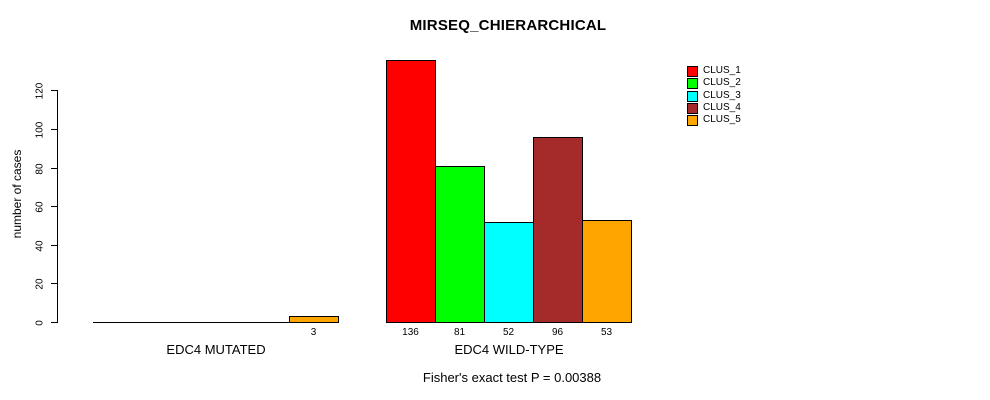  I want to click on legend-item-clus-5: CLUS_5, so click(714, 120).